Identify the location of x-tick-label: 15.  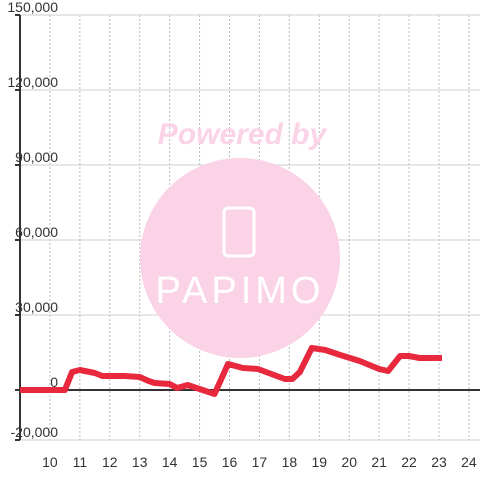
(200, 462).